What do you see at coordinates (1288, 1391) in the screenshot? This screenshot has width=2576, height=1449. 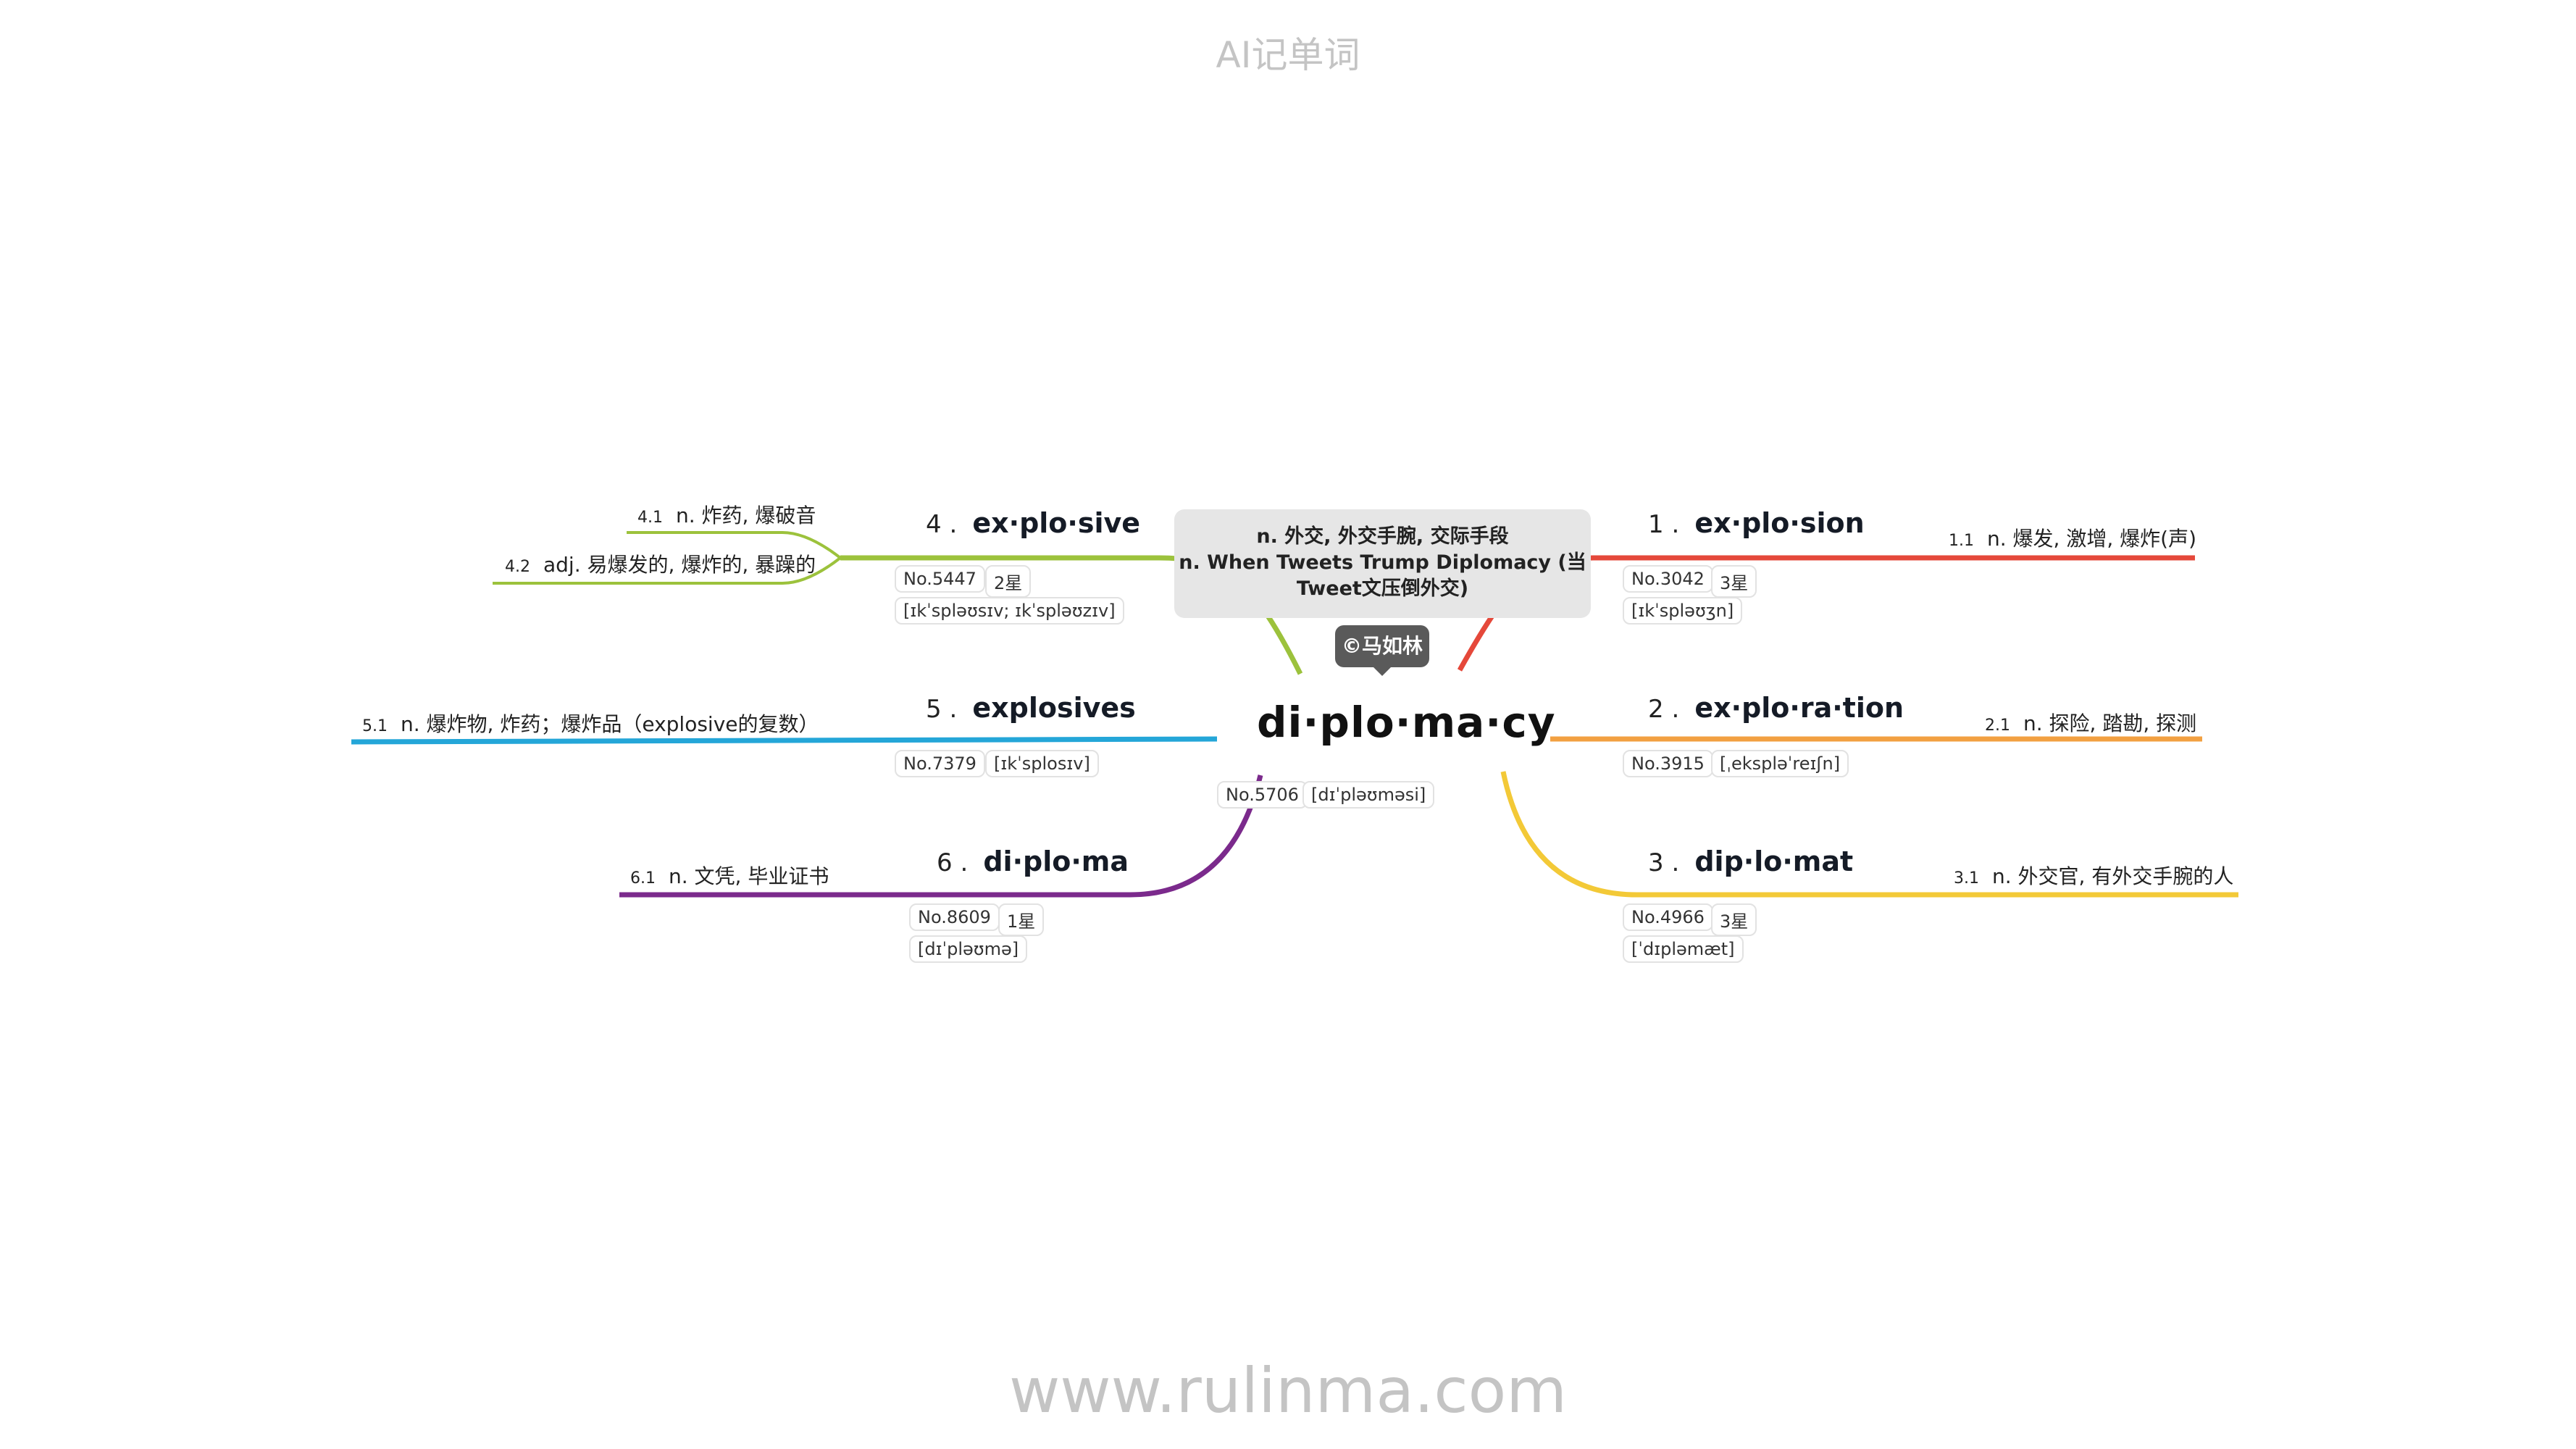 I see `footer-url: www.rulinma.com` at bounding box center [1288, 1391].